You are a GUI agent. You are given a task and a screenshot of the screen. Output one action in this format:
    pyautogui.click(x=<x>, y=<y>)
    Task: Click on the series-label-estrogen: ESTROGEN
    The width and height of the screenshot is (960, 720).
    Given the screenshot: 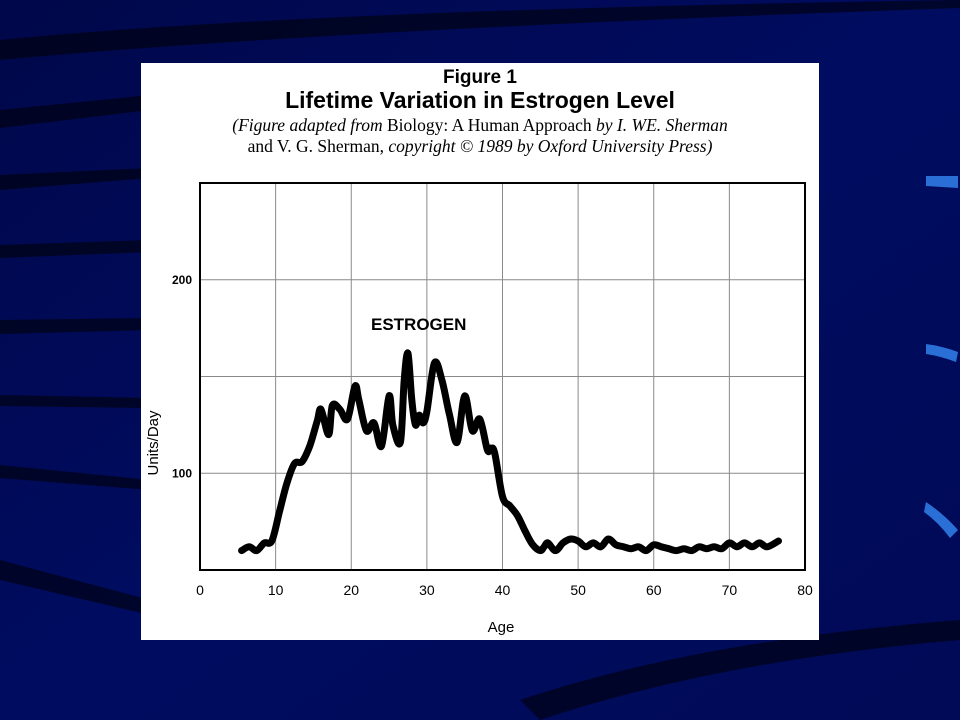 What is the action you would take?
    pyautogui.click(x=418, y=324)
    